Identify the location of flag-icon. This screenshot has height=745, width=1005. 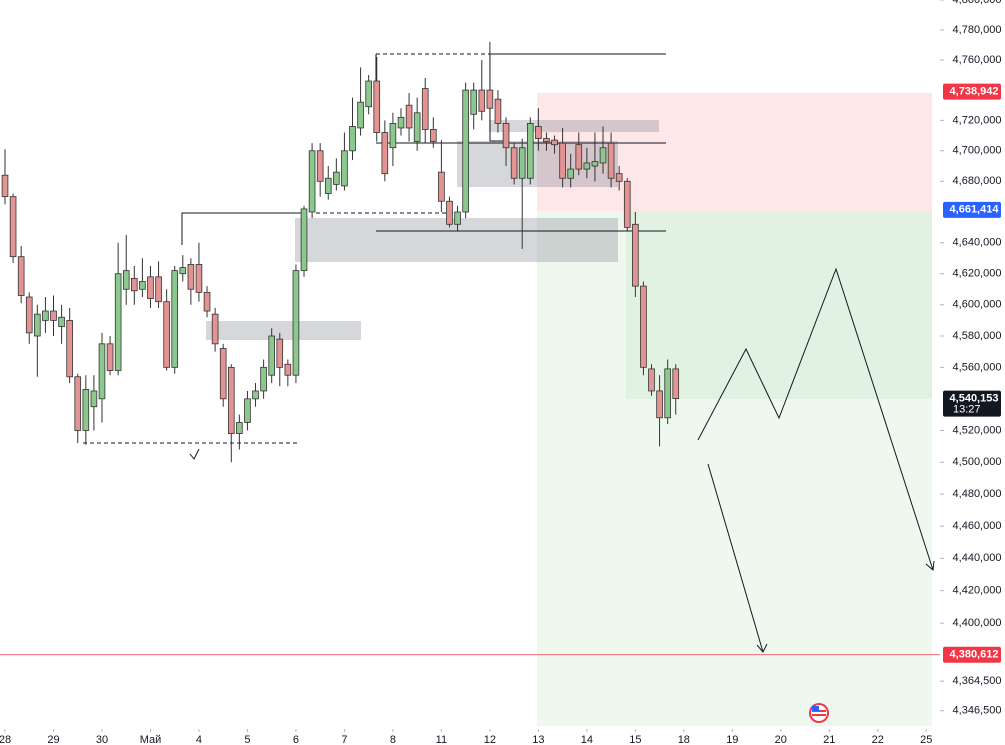
(819, 713).